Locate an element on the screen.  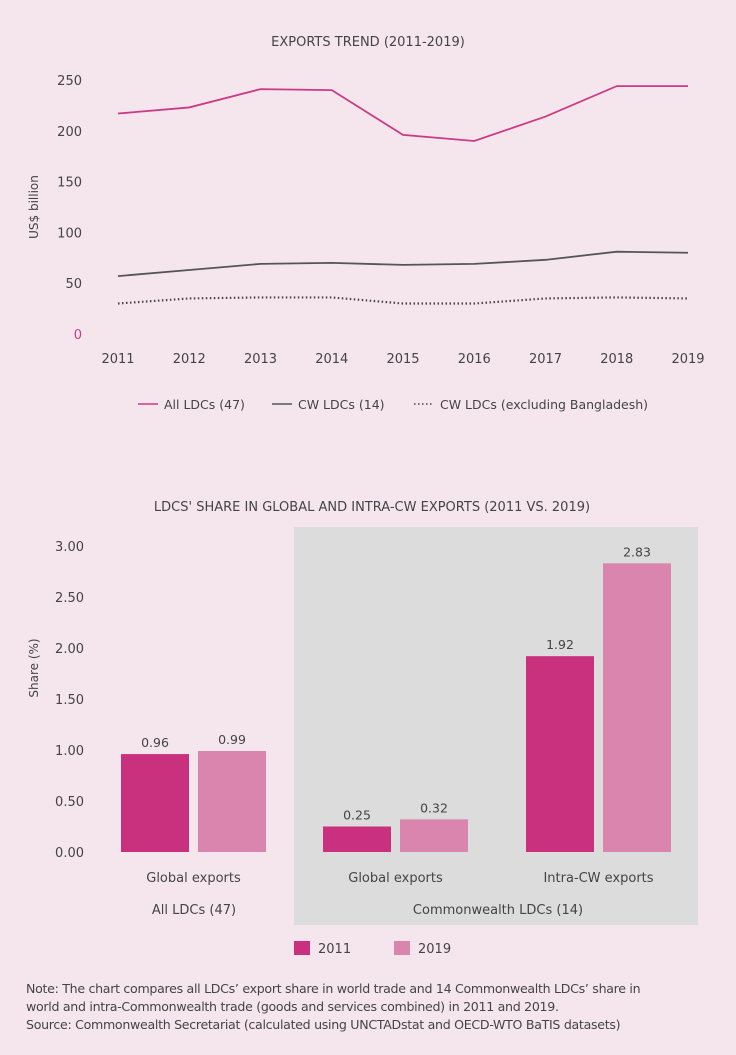
legend-label: All LDCs (47) is located at coordinates (204, 404).